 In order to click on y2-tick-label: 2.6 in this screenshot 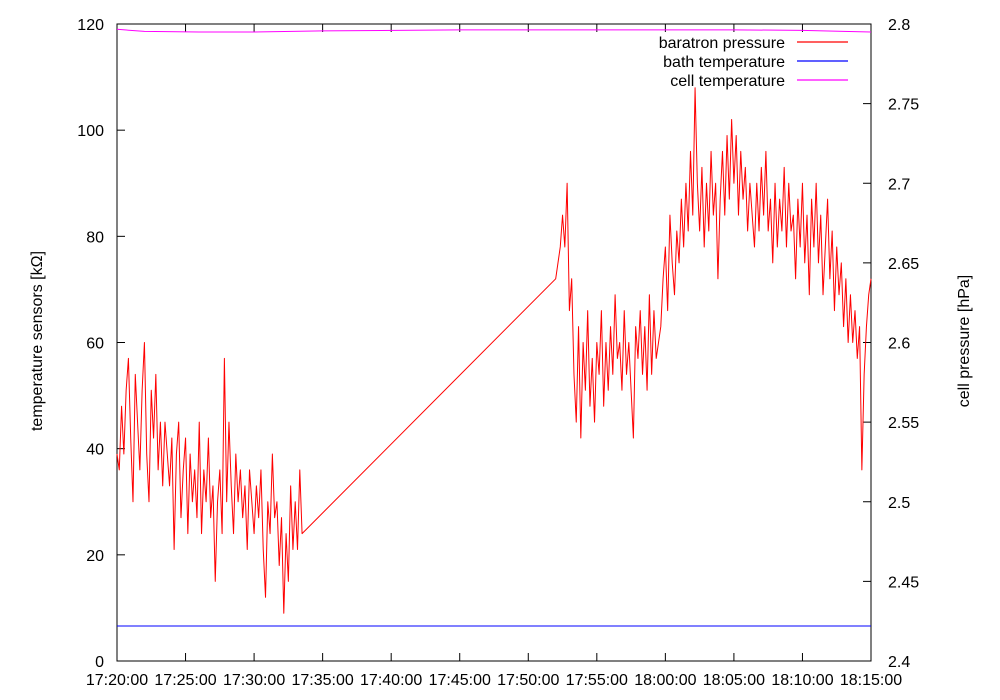, I will do `click(899, 344)`.